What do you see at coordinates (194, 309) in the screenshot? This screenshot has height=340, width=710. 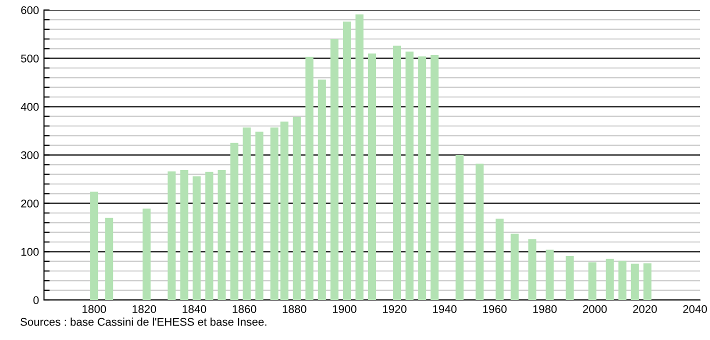 I see `x-tick-label: 1840` at bounding box center [194, 309].